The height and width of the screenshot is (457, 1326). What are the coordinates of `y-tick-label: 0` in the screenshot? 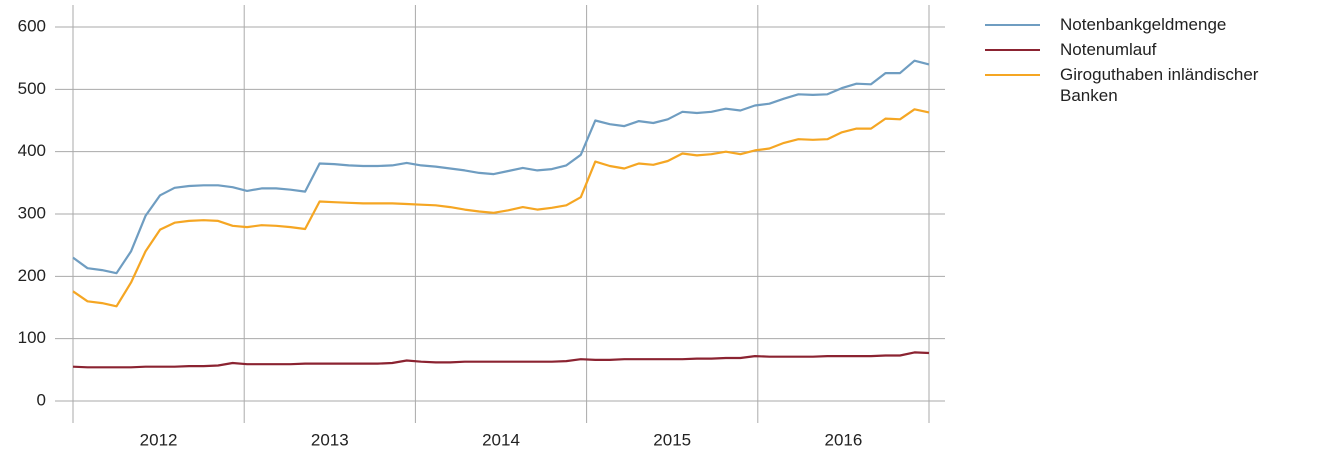 It's located at (41, 399).